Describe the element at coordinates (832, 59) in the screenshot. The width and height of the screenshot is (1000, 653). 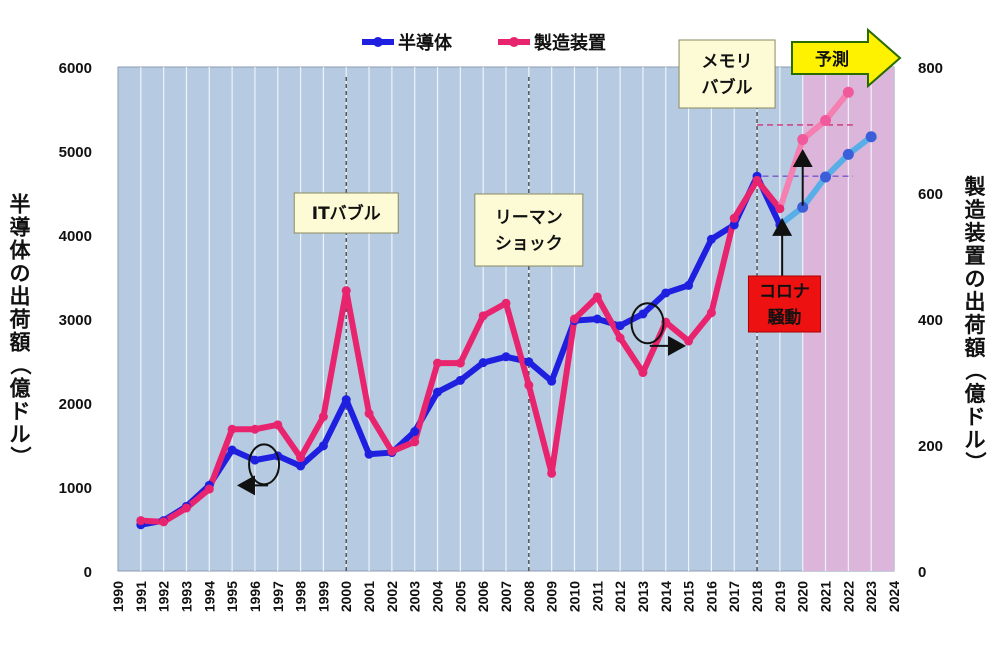
I see `forecast-label: 予測` at that location.